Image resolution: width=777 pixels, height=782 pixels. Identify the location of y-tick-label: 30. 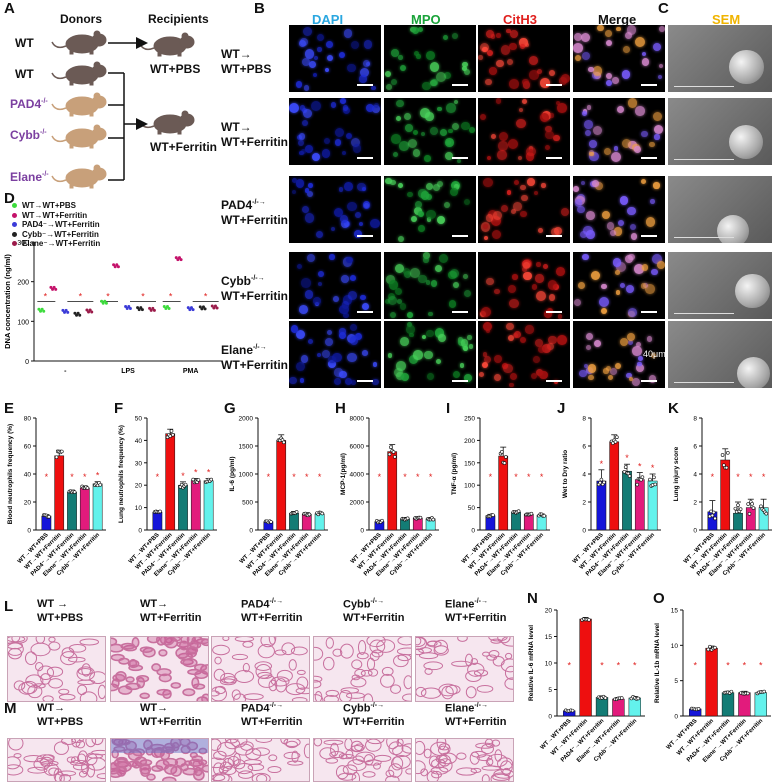
(139, 463).